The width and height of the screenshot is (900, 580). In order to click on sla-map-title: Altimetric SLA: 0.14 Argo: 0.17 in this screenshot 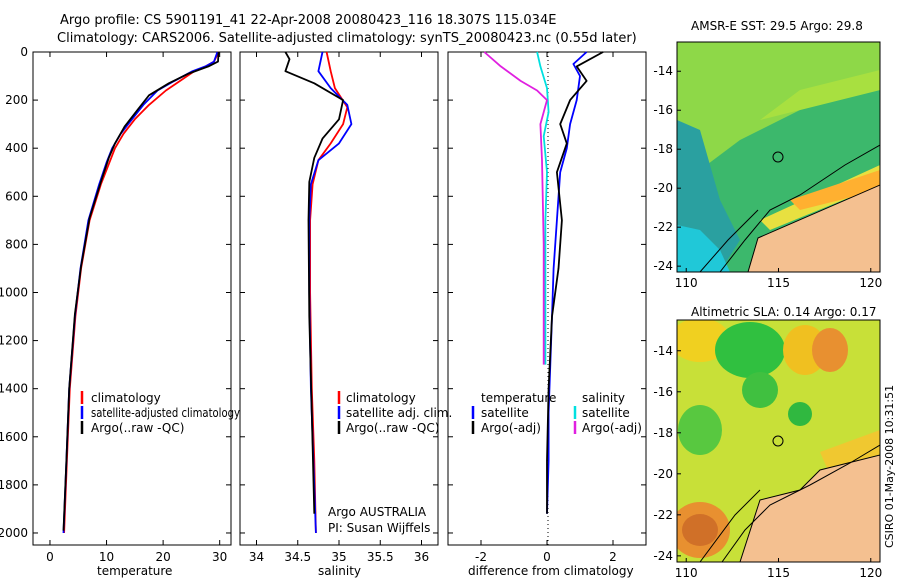, I will do `click(783, 312)`.